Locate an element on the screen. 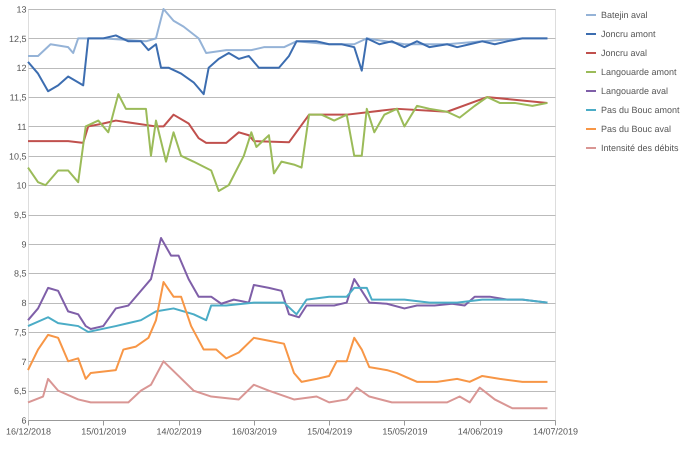 The image size is (695, 451). y-tick-label: 13 is located at coordinates (21, 9).